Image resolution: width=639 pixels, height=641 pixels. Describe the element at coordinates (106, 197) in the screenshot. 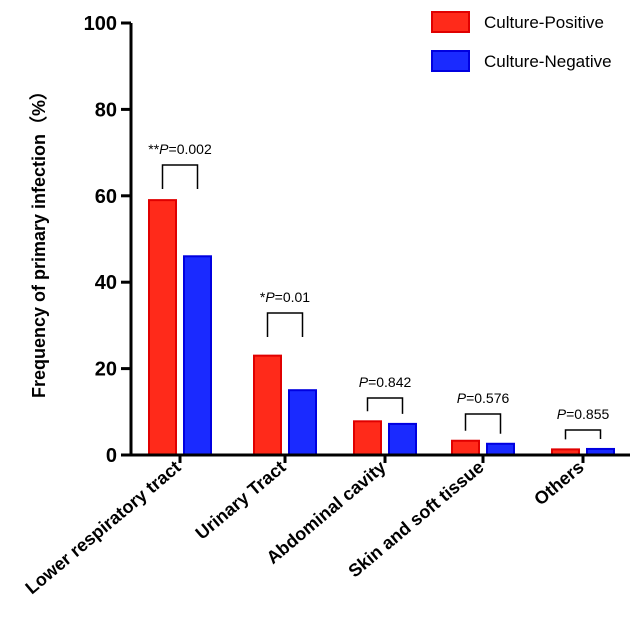

I see `y-tick-label: 60` at that location.